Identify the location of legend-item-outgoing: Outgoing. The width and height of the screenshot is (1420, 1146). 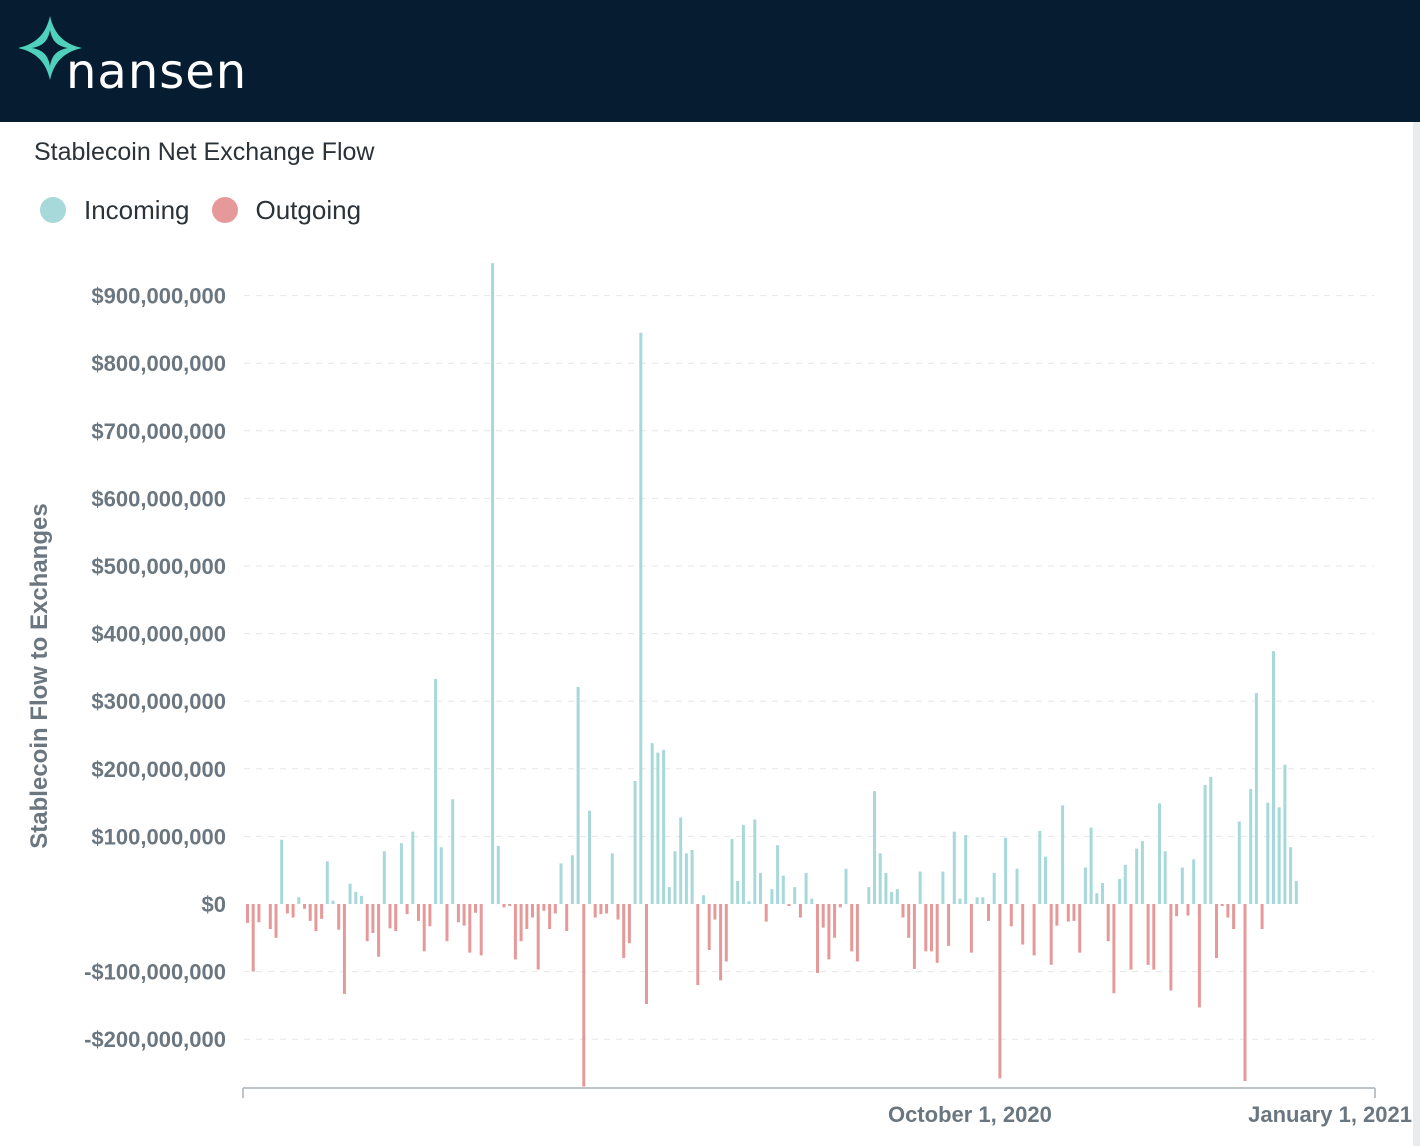
(286, 210).